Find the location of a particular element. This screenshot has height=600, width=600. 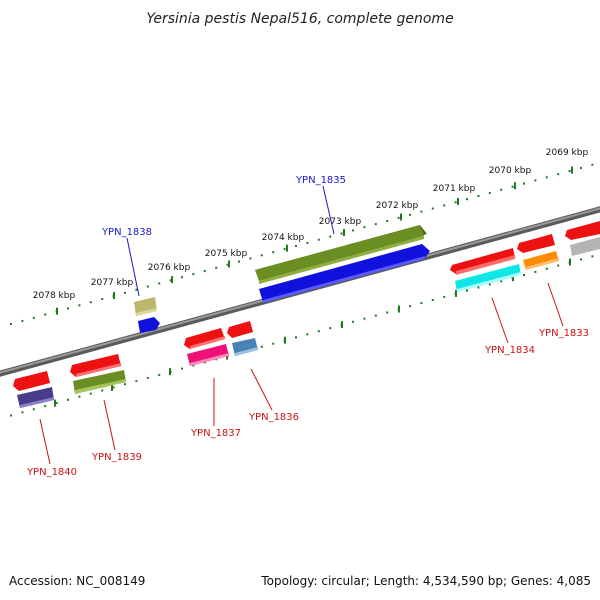

scale-label-2070: 2070 kbp is located at coordinates (510, 171).